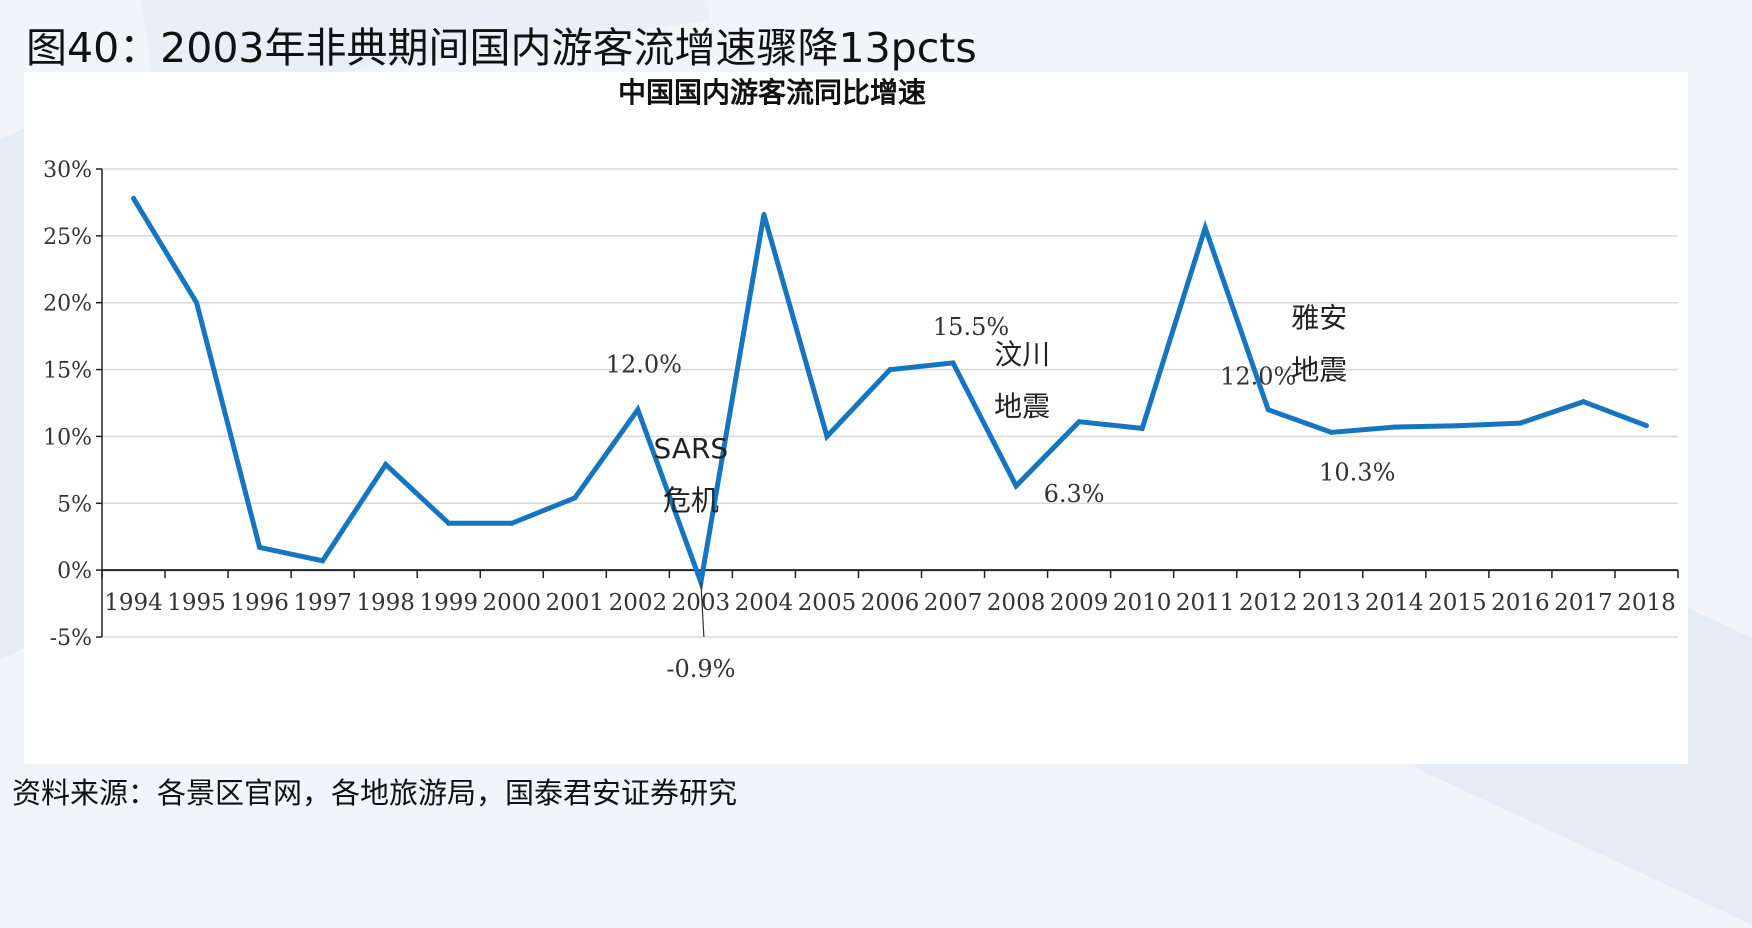 This screenshot has width=1752, height=928. I want to click on source-note: 资料来源：各景区官网，各地旅游局，国泰君安证券研究, so click(375, 793).